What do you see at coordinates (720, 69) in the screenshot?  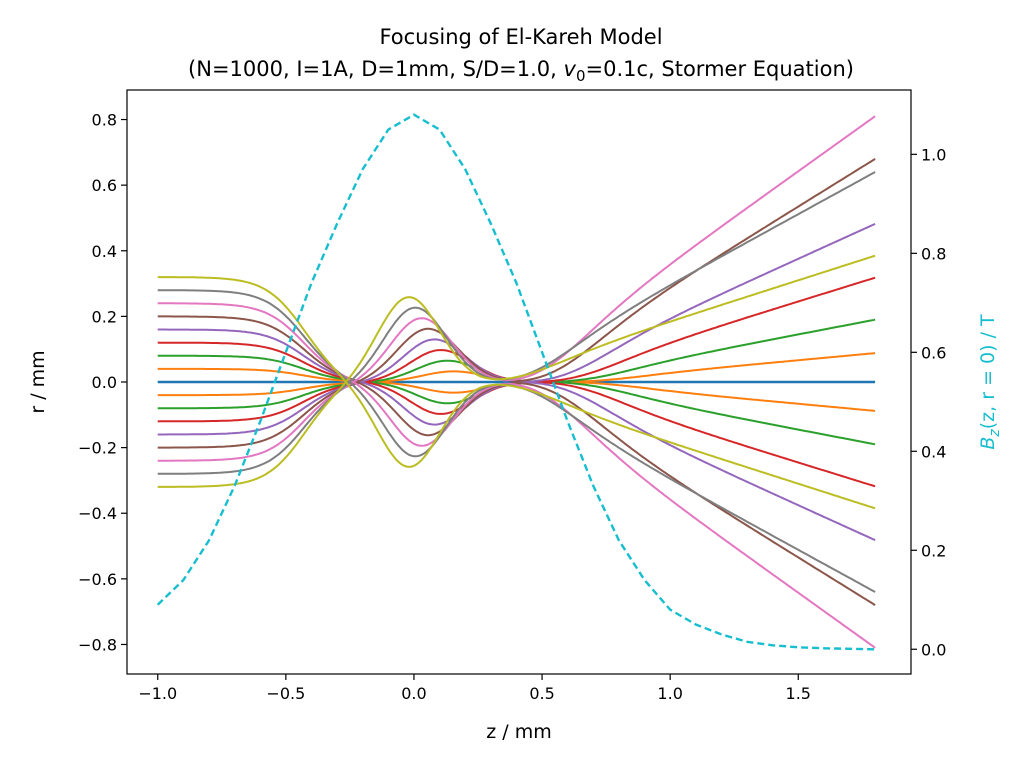 I see `subtitle-suffix: =0.1c, Stormer Equation)` at bounding box center [720, 69].